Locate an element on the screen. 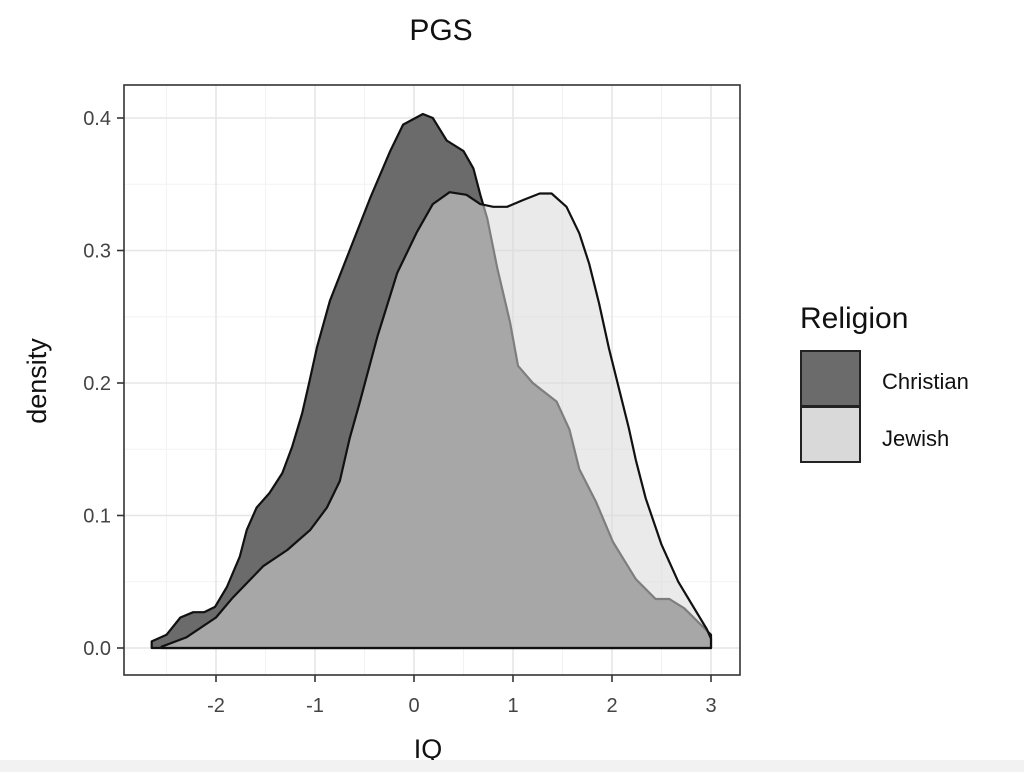 Image resolution: width=1024 pixels, height=772 pixels. x-axis-title: IQ is located at coordinates (428, 749).